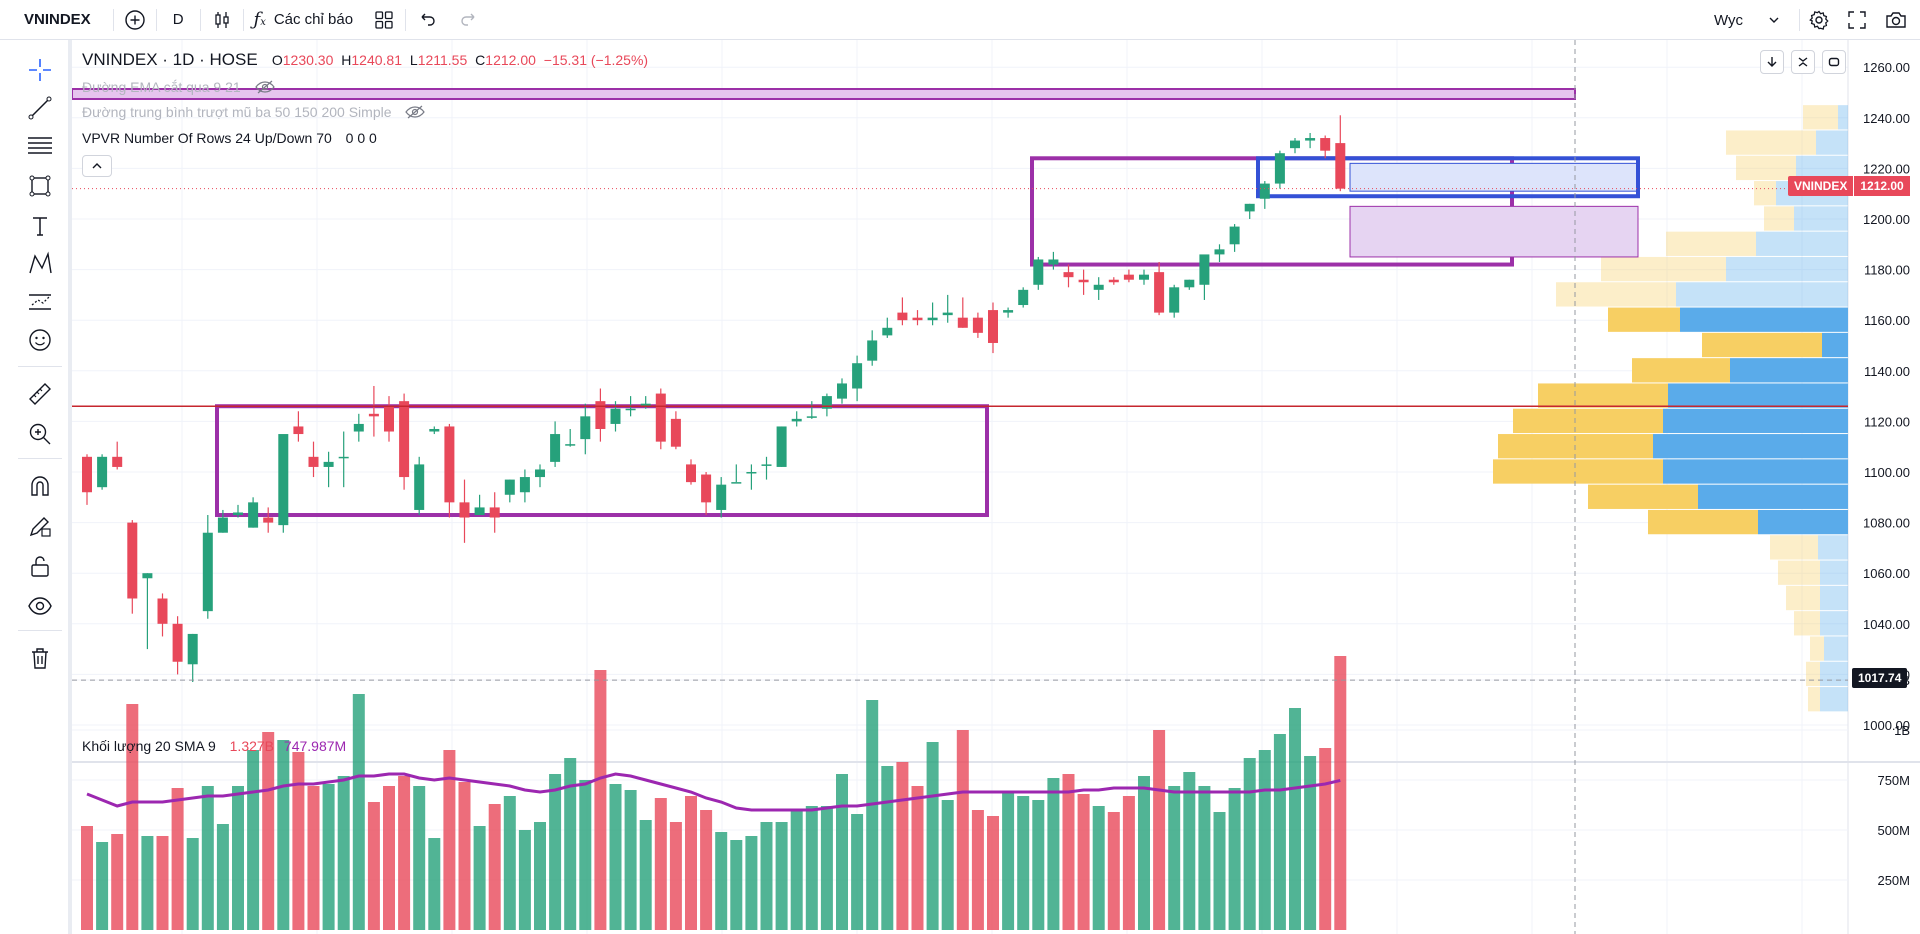  What do you see at coordinates (1772, 62) in the screenshot?
I see `move-pane-down-button` at bounding box center [1772, 62].